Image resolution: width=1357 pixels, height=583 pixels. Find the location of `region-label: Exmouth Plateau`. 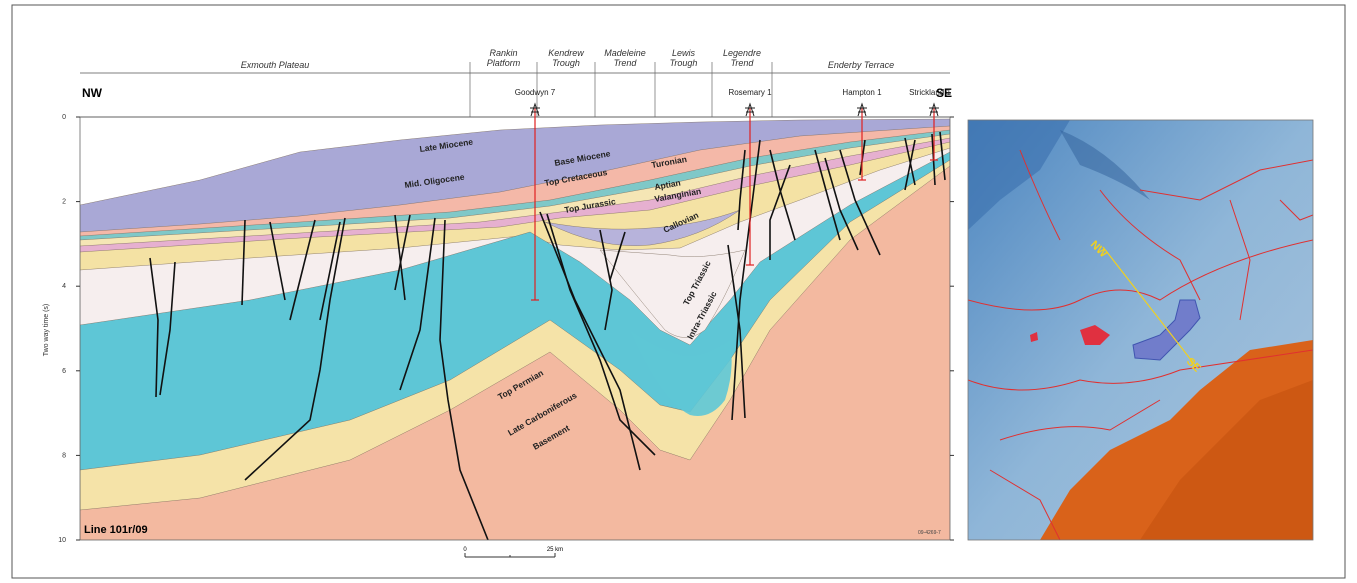

region-label: Exmouth Plateau is located at coordinates (275, 65).